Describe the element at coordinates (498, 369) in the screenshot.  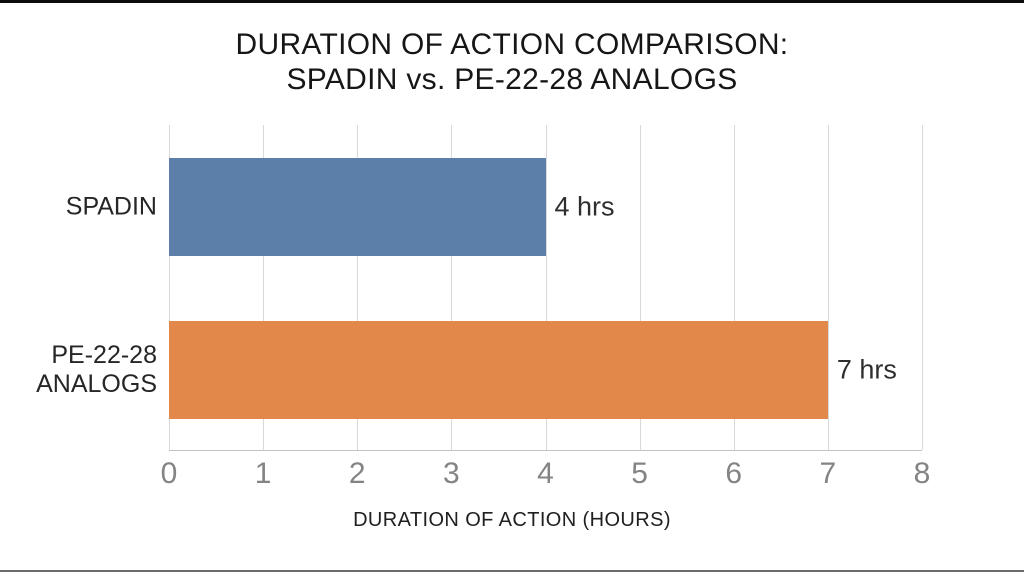
I see `bar-pe-22-28-analogs` at that location.